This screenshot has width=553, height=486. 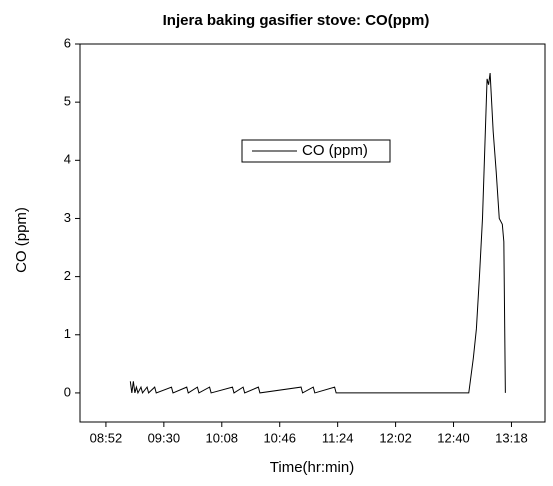 What do you see at coordinates (21, 240) in the screenshot?
I see `y-axis-label: CO (ppm)` at bounding box center [21, 240].